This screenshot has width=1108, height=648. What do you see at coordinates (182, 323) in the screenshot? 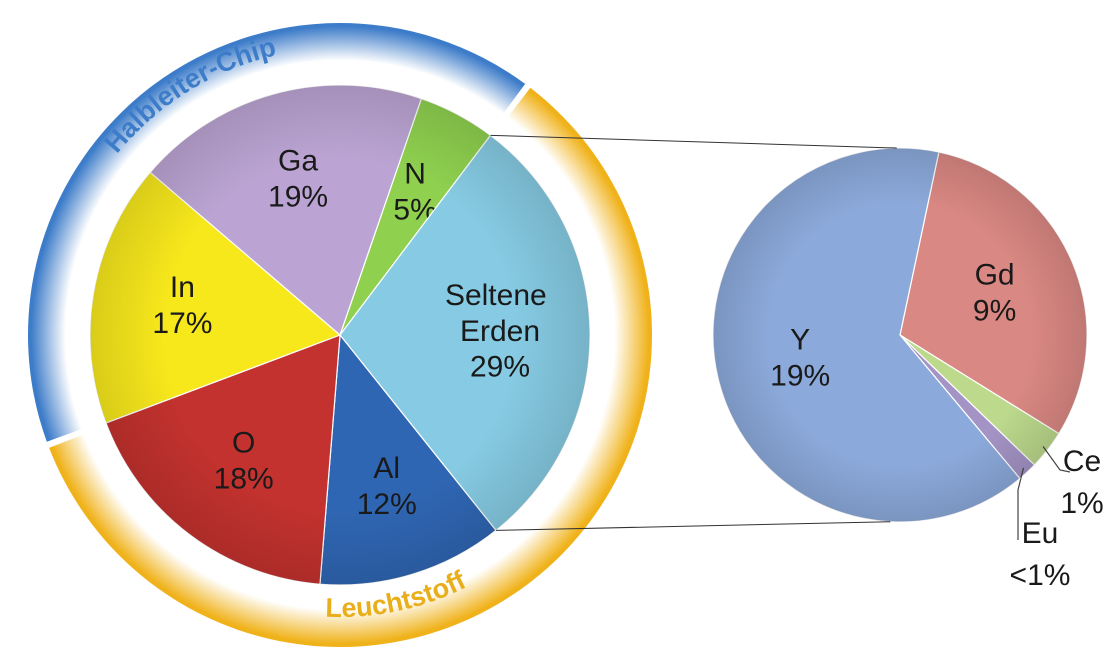
I see `slice-value-label: 17%` at bounding box center [182, 323].